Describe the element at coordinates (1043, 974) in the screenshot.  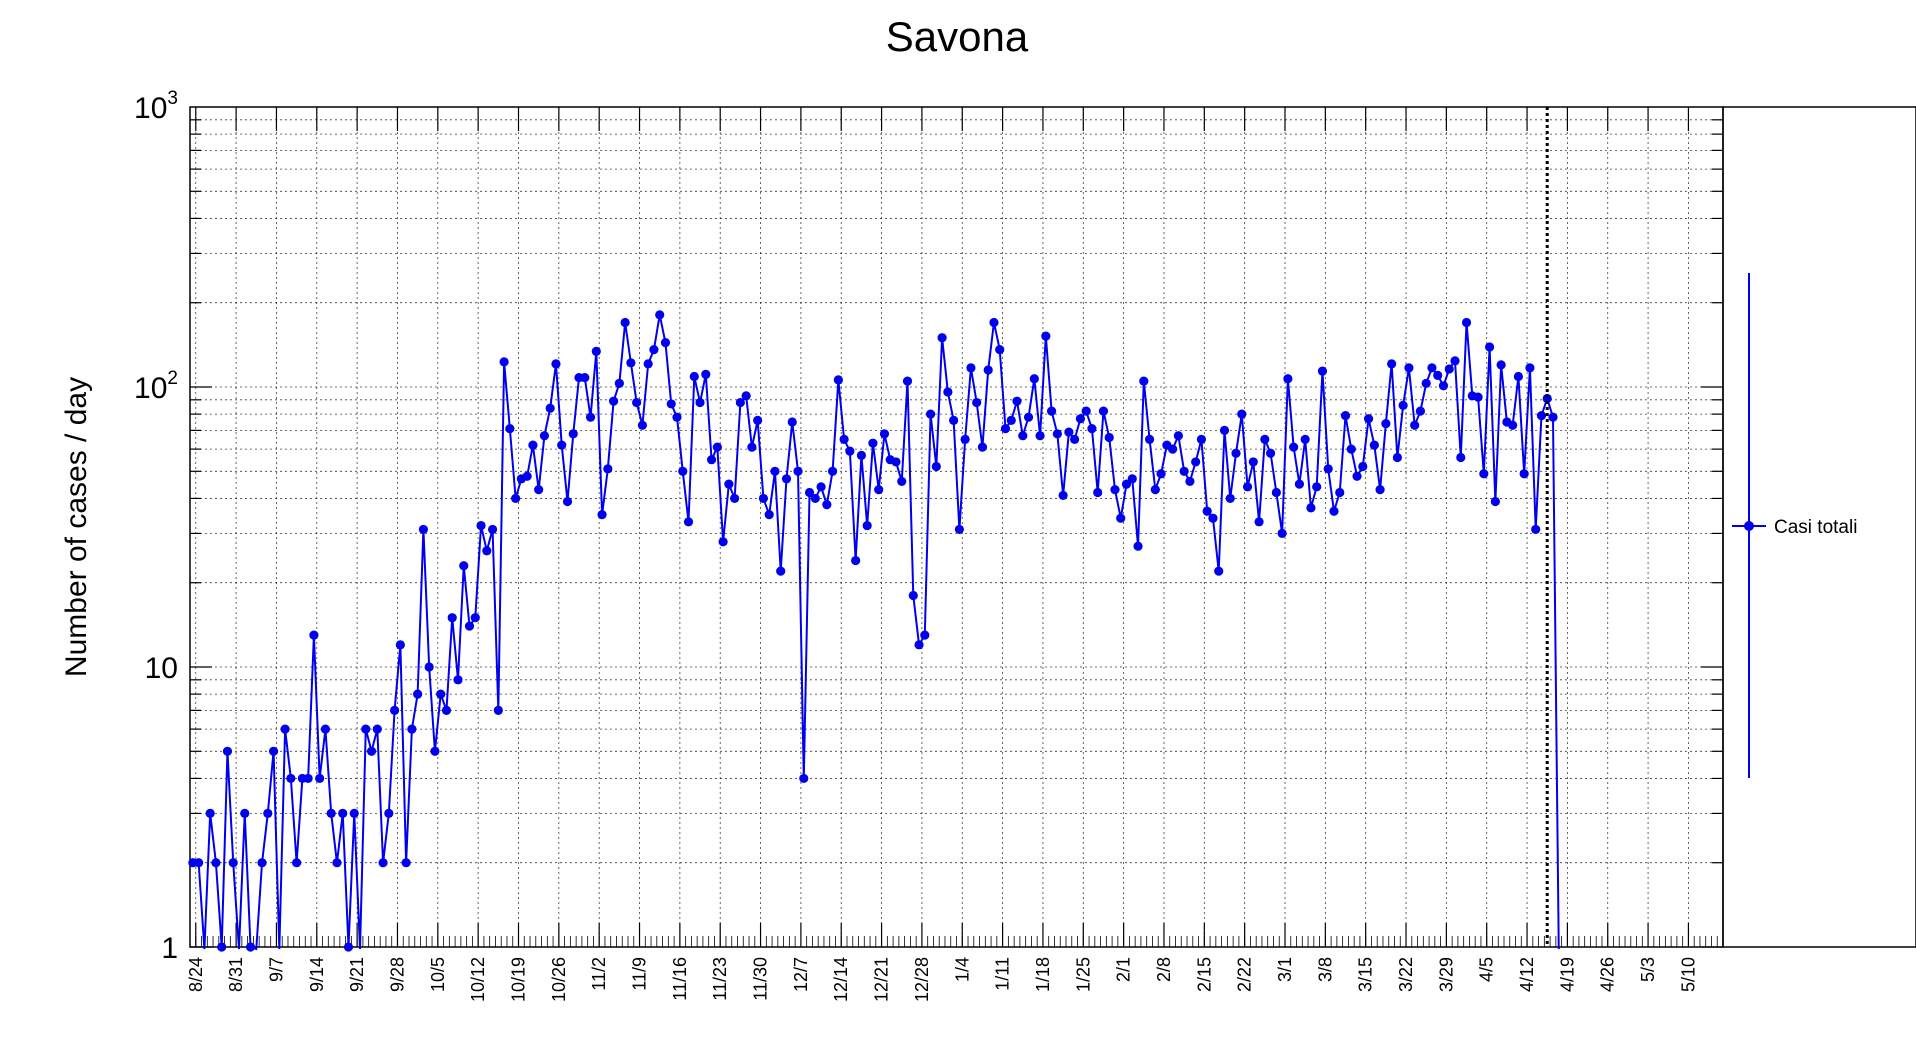
I see `x-tick-label: 1/18` at that location.